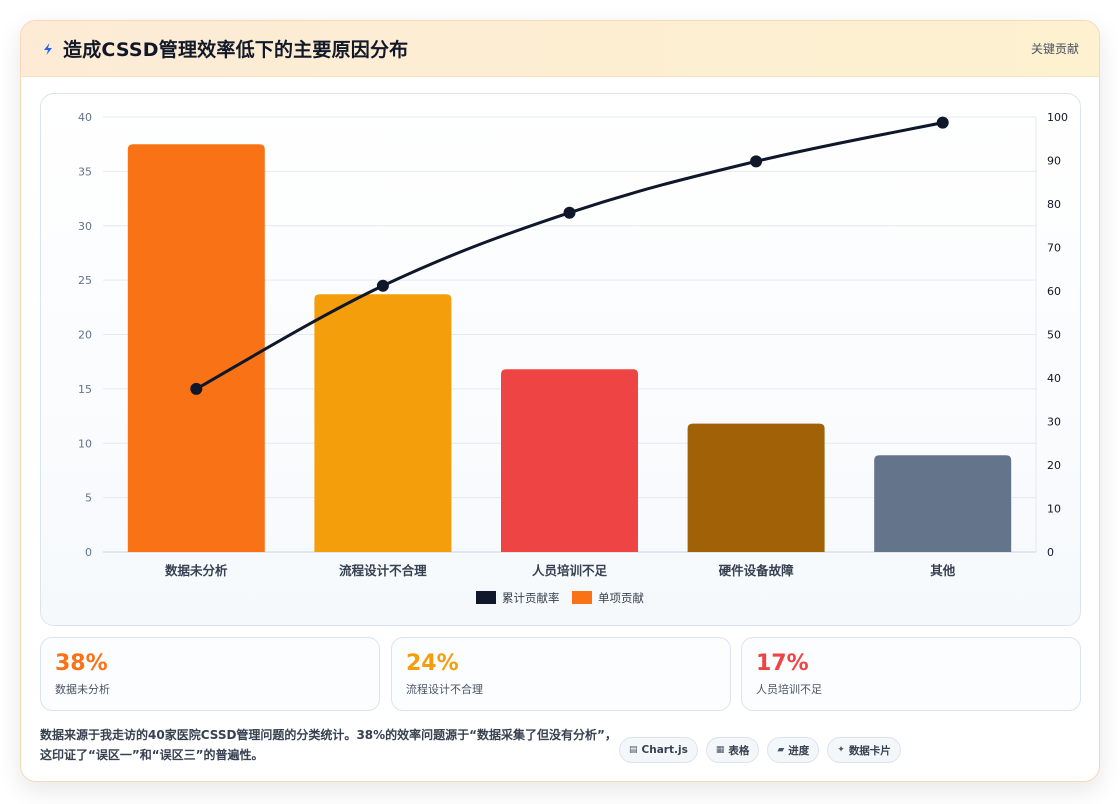 The width and height of the screenshot is (1120, 804). Describe the element at coordinates (531, 598) in the screenshot. I see `legend-label: 累计贡献率` at that location.